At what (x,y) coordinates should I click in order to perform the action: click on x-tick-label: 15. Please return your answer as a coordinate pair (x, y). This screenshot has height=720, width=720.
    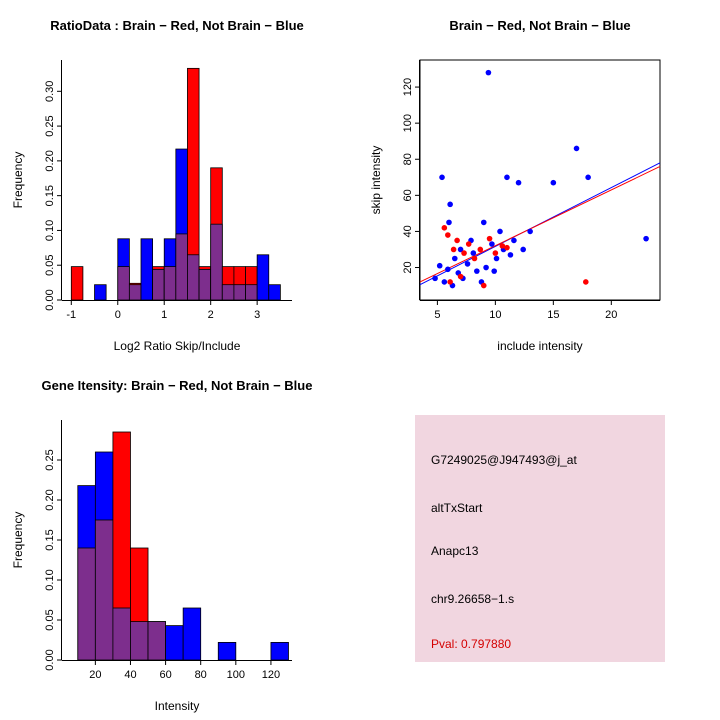
    Looking at the image, I should click on (553, 315).